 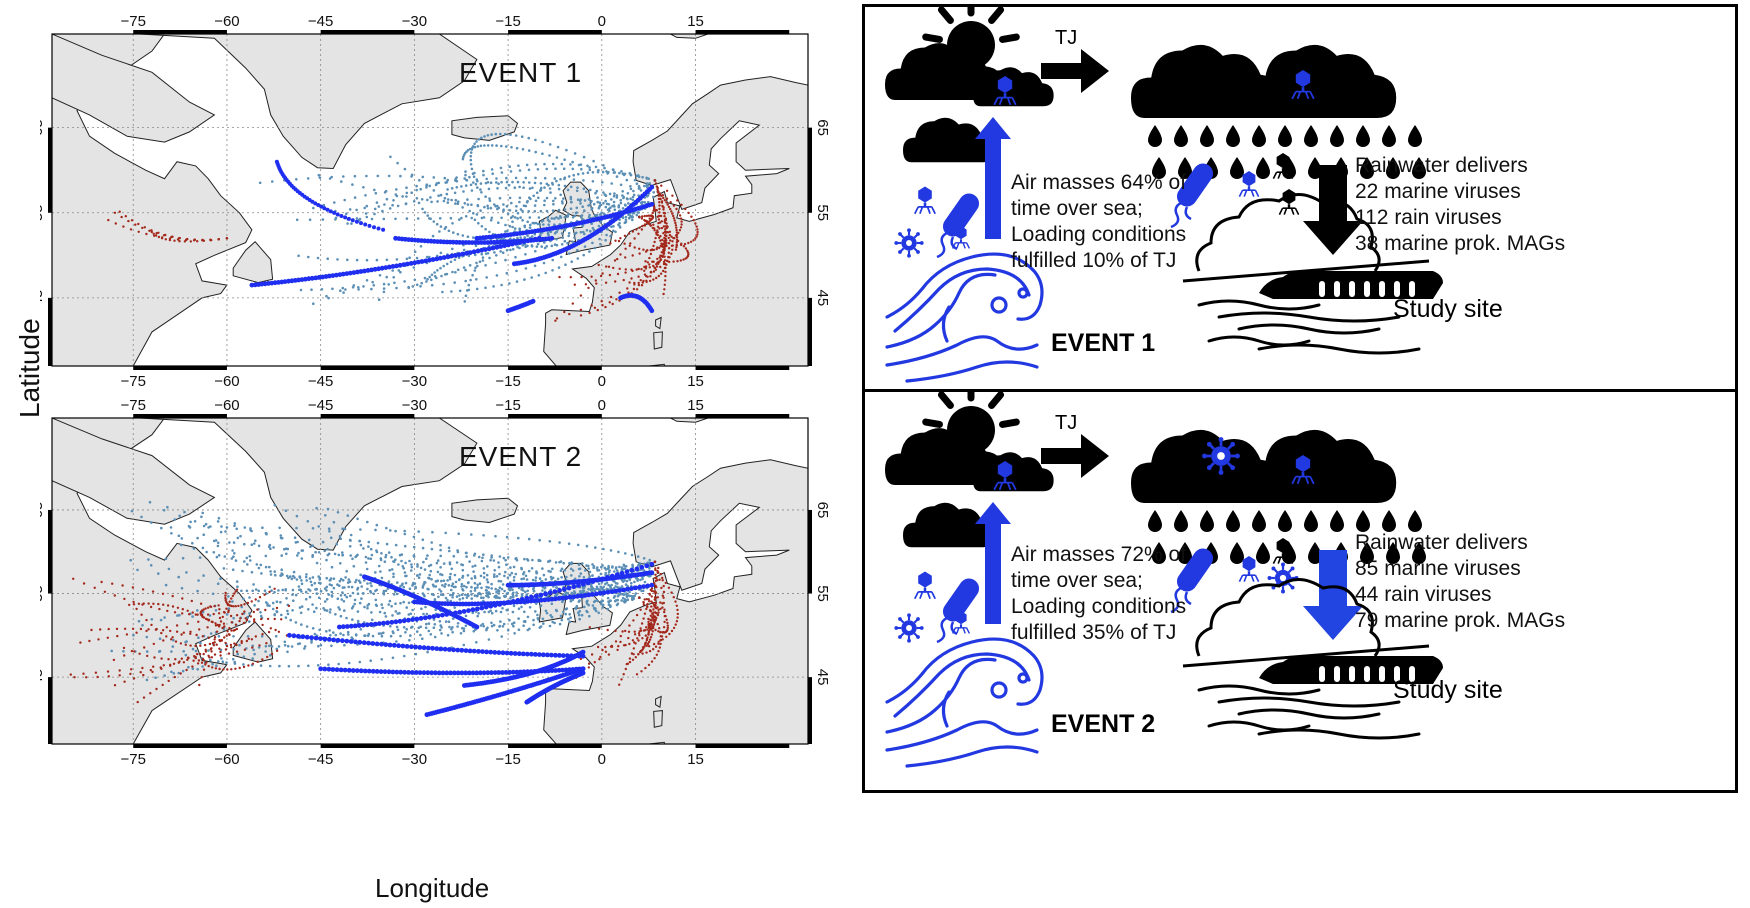 What do you see at coordinates (1287, 152) in the screenshot?
I see `raindrops-icon` at bounding box center [1287, 152].